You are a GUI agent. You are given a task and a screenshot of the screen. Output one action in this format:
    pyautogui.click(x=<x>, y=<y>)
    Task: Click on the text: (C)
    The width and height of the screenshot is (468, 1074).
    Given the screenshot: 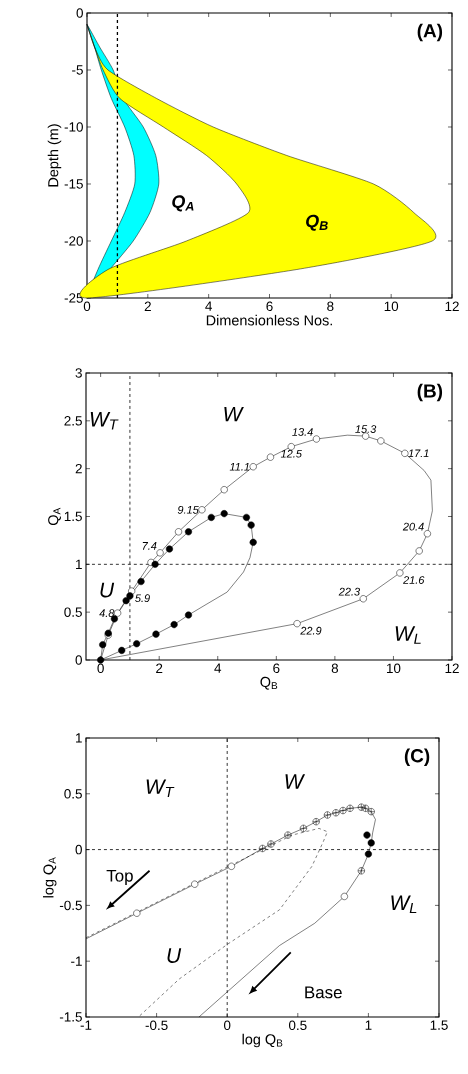 What is the action you would take?
    pyautogui.click(x=417, y=757)
    